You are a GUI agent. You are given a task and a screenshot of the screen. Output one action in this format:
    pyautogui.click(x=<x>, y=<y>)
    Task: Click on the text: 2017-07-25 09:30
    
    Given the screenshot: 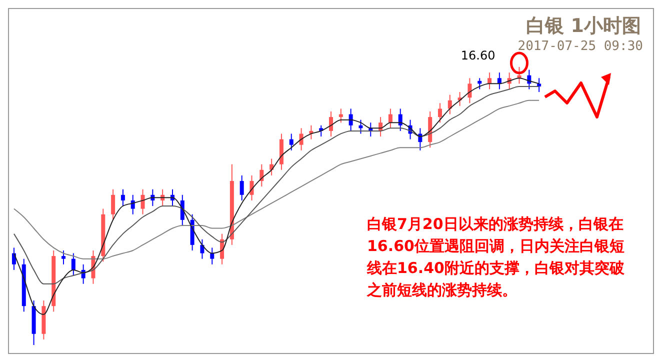 What is the action you would take?
    pyautogui.click(x=580, y=46)
    